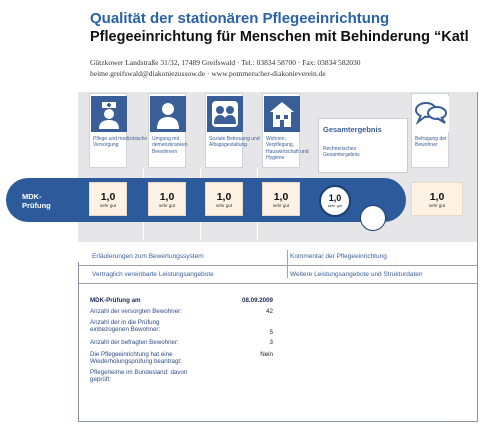  I want to click on mdk-label-line2: Prüfung, so click(36, 205).